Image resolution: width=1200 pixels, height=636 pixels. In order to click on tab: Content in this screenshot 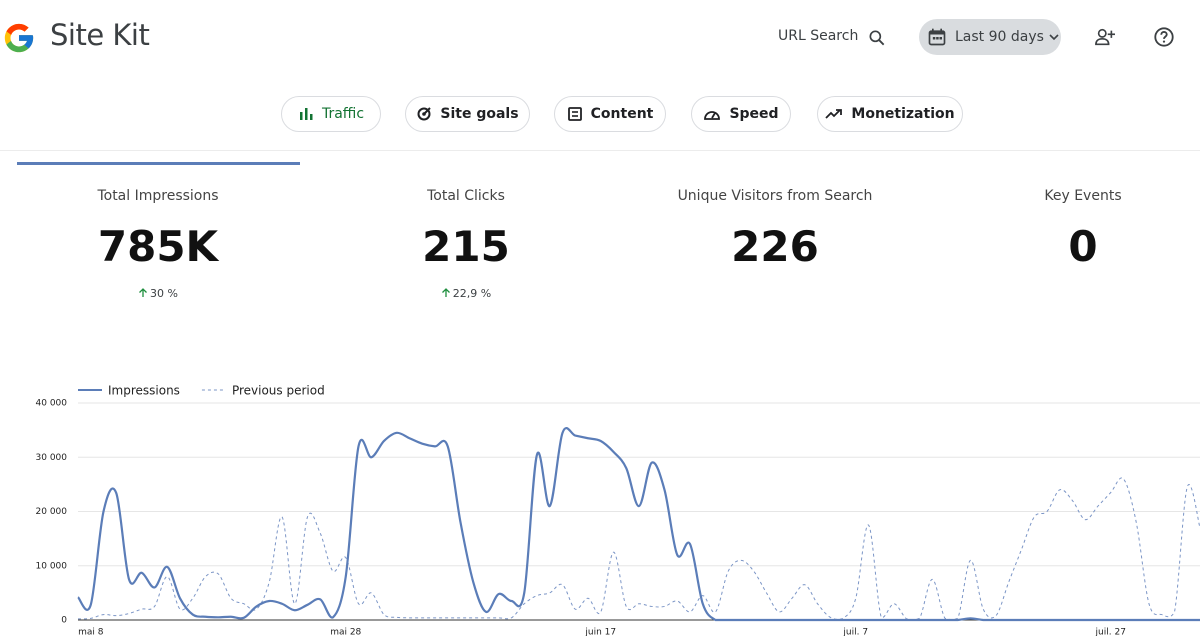, I will do `click(610, 114)`.